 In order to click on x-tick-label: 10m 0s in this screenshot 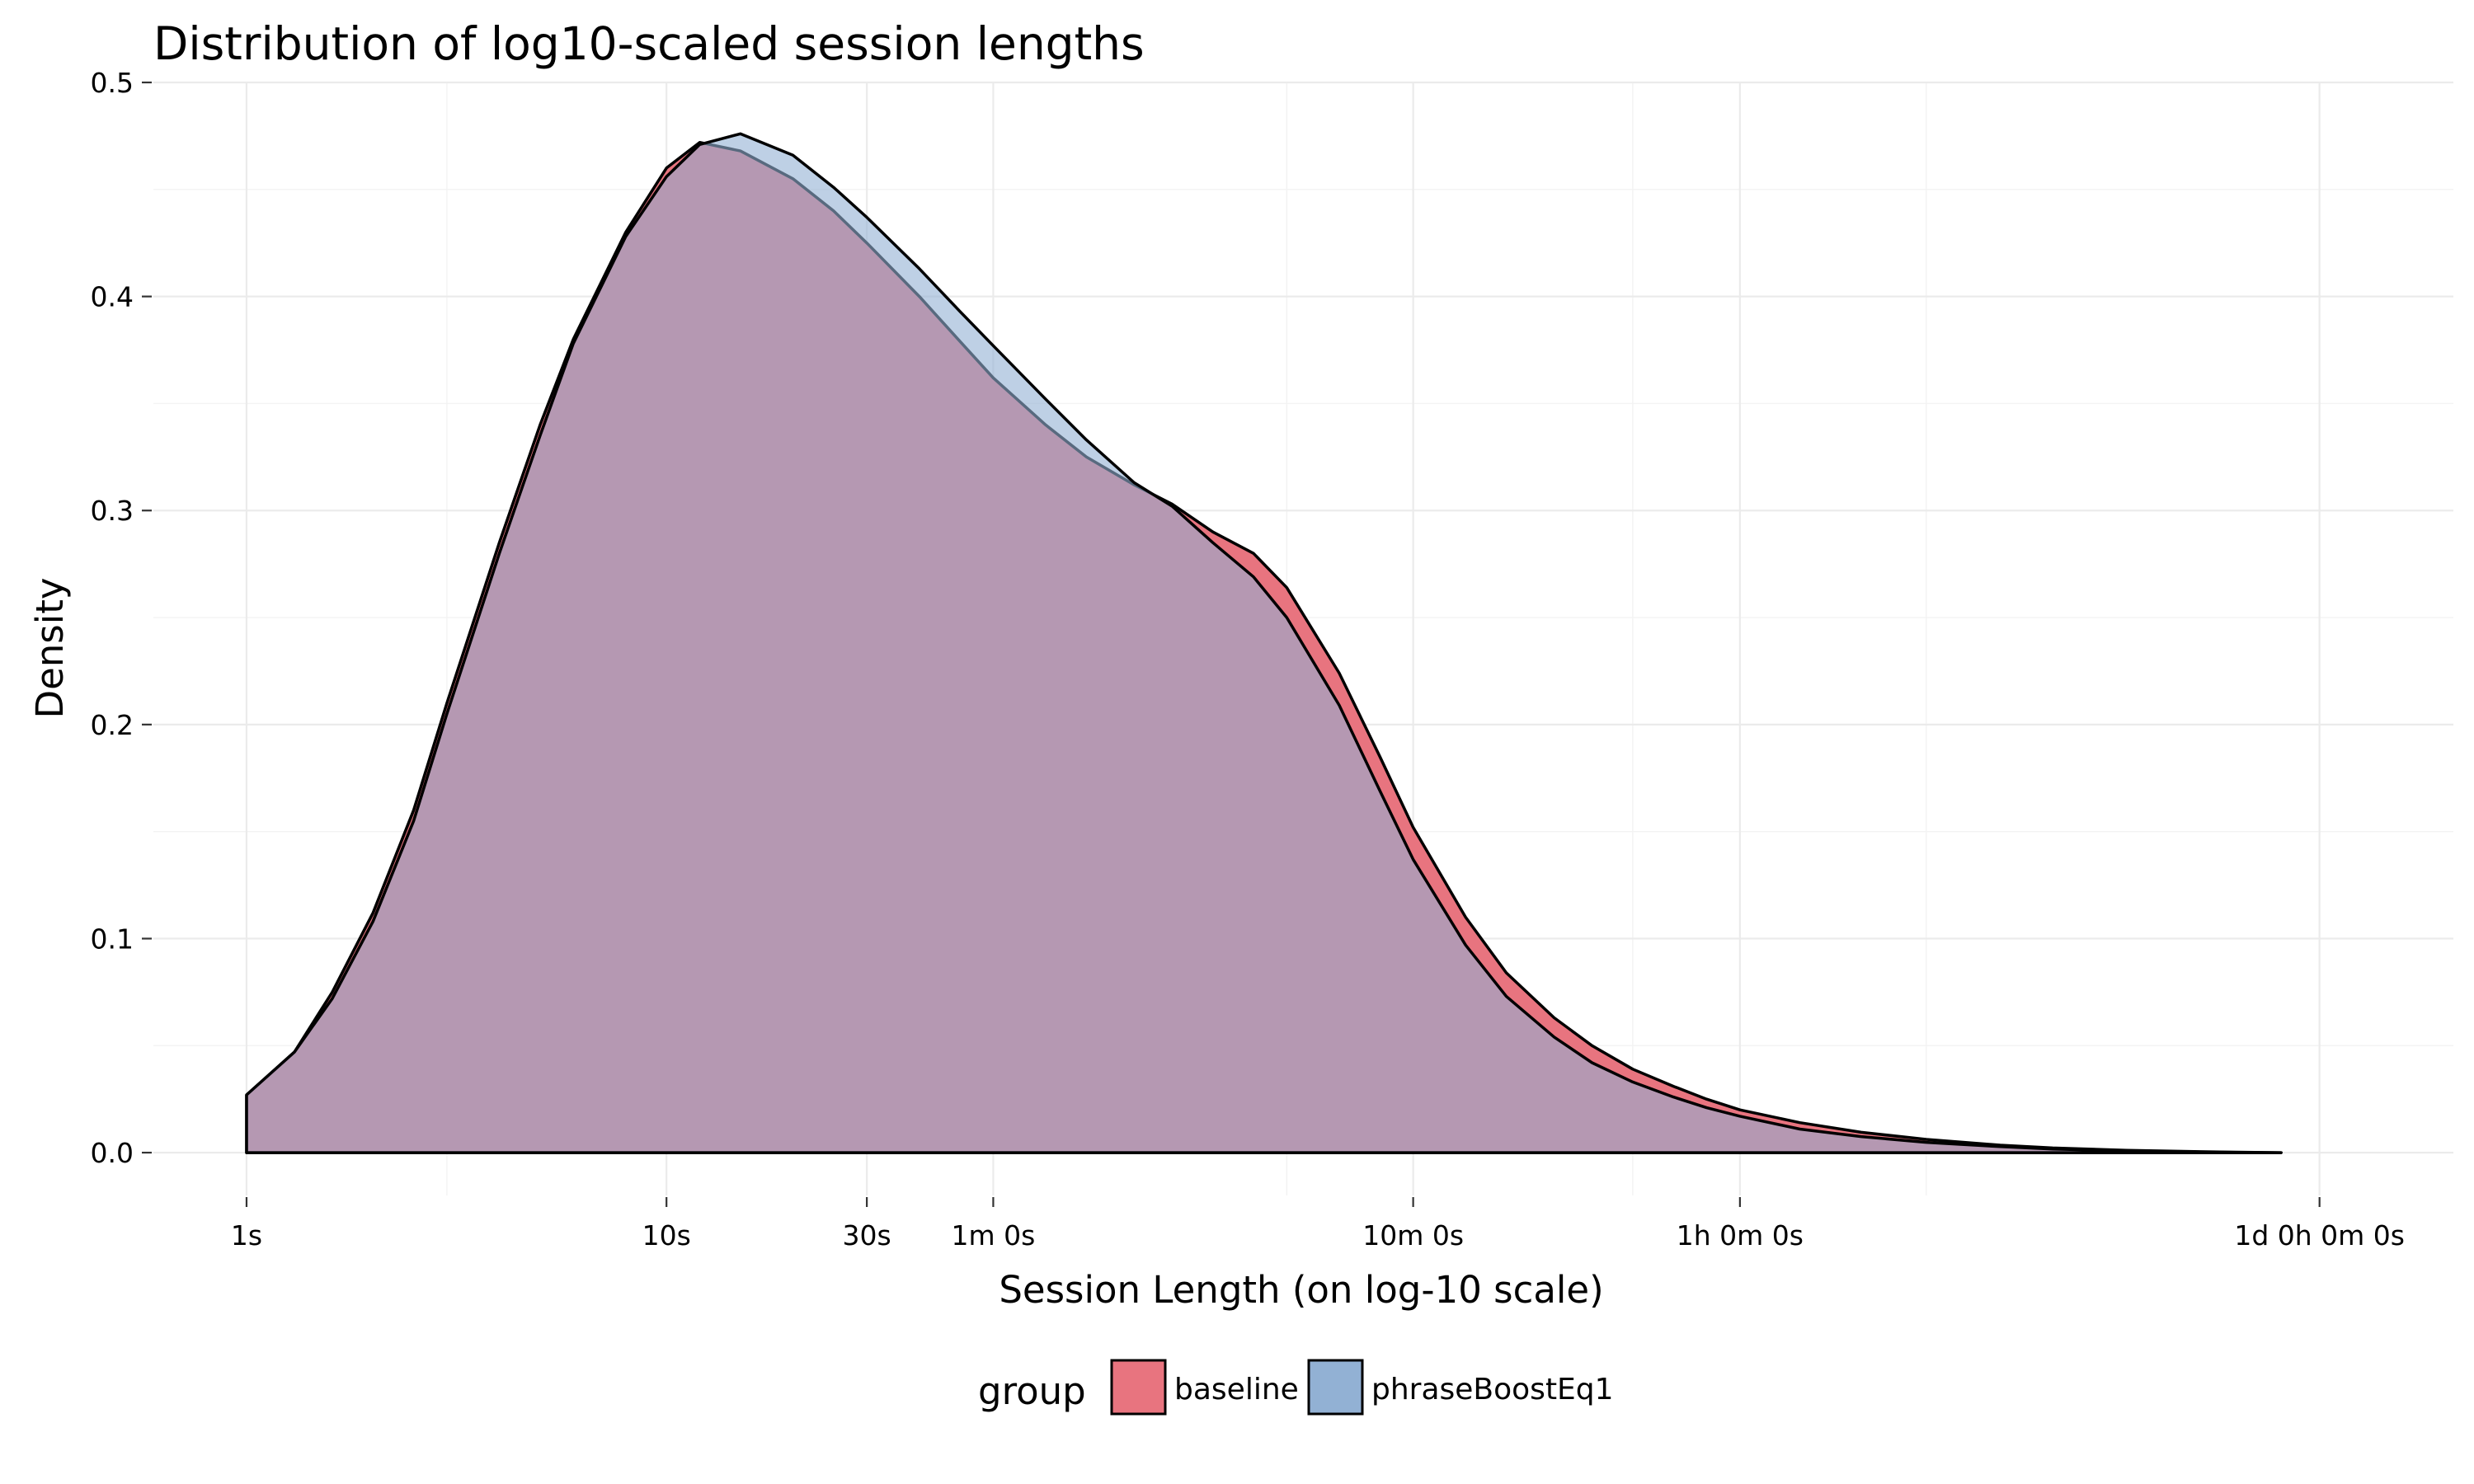, I will do `click(1413, 1235)`.